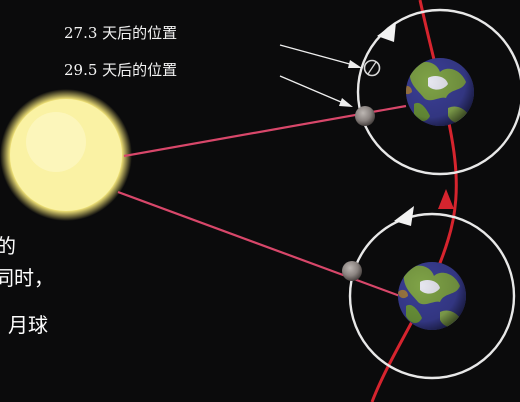 Image resolution: width=520 pixels, height=402 pixels. Describe the element at coordinates (121, 70) in the screenshot. I see `label-29-5-days: 29.5 天后的位置` at that location.